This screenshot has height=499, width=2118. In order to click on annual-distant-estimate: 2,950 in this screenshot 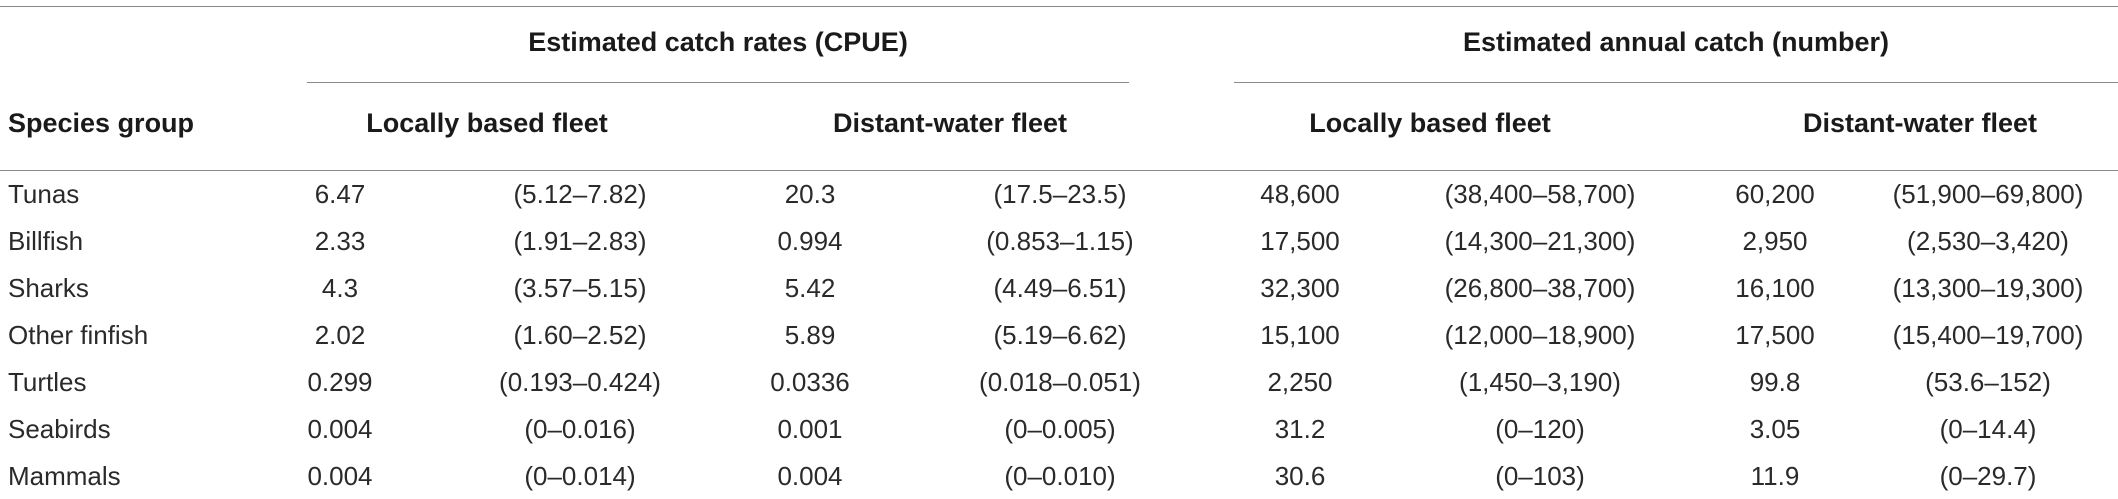, I will do `click(1775, 241)`.